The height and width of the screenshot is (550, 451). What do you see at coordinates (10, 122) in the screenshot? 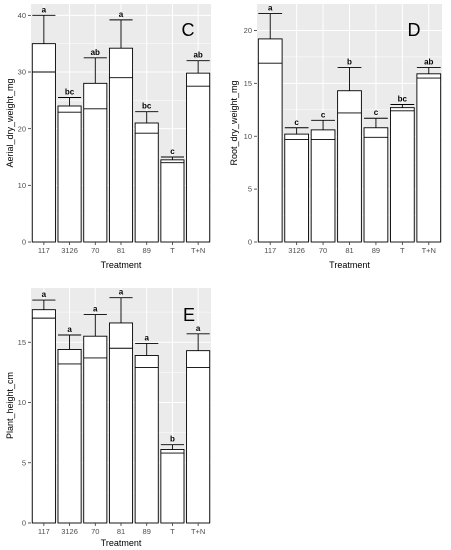
I see `y-axis-title: Aerial_dry_weight_mg` at bounding box center [10, 122].